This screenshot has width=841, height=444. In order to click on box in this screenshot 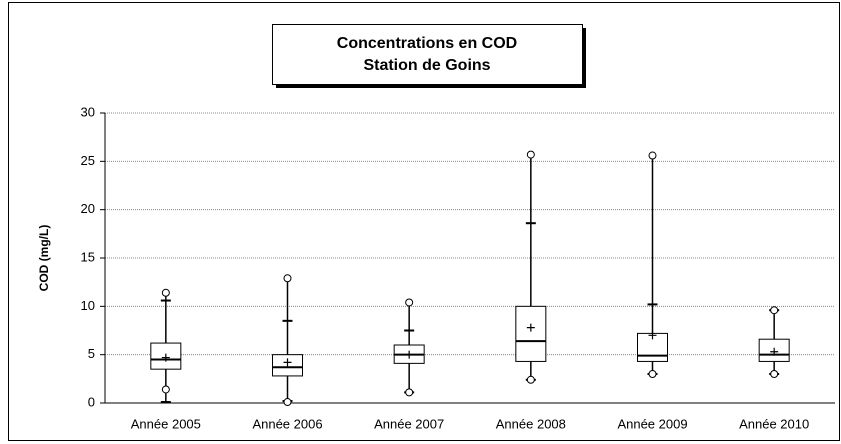, I will do `click(531, 333)`.